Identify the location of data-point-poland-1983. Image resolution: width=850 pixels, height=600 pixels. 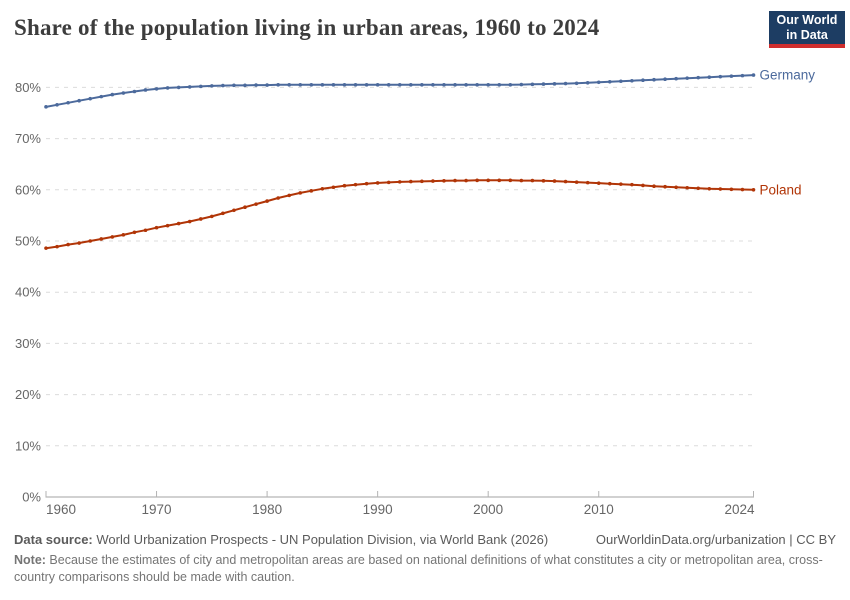
(300, 193).